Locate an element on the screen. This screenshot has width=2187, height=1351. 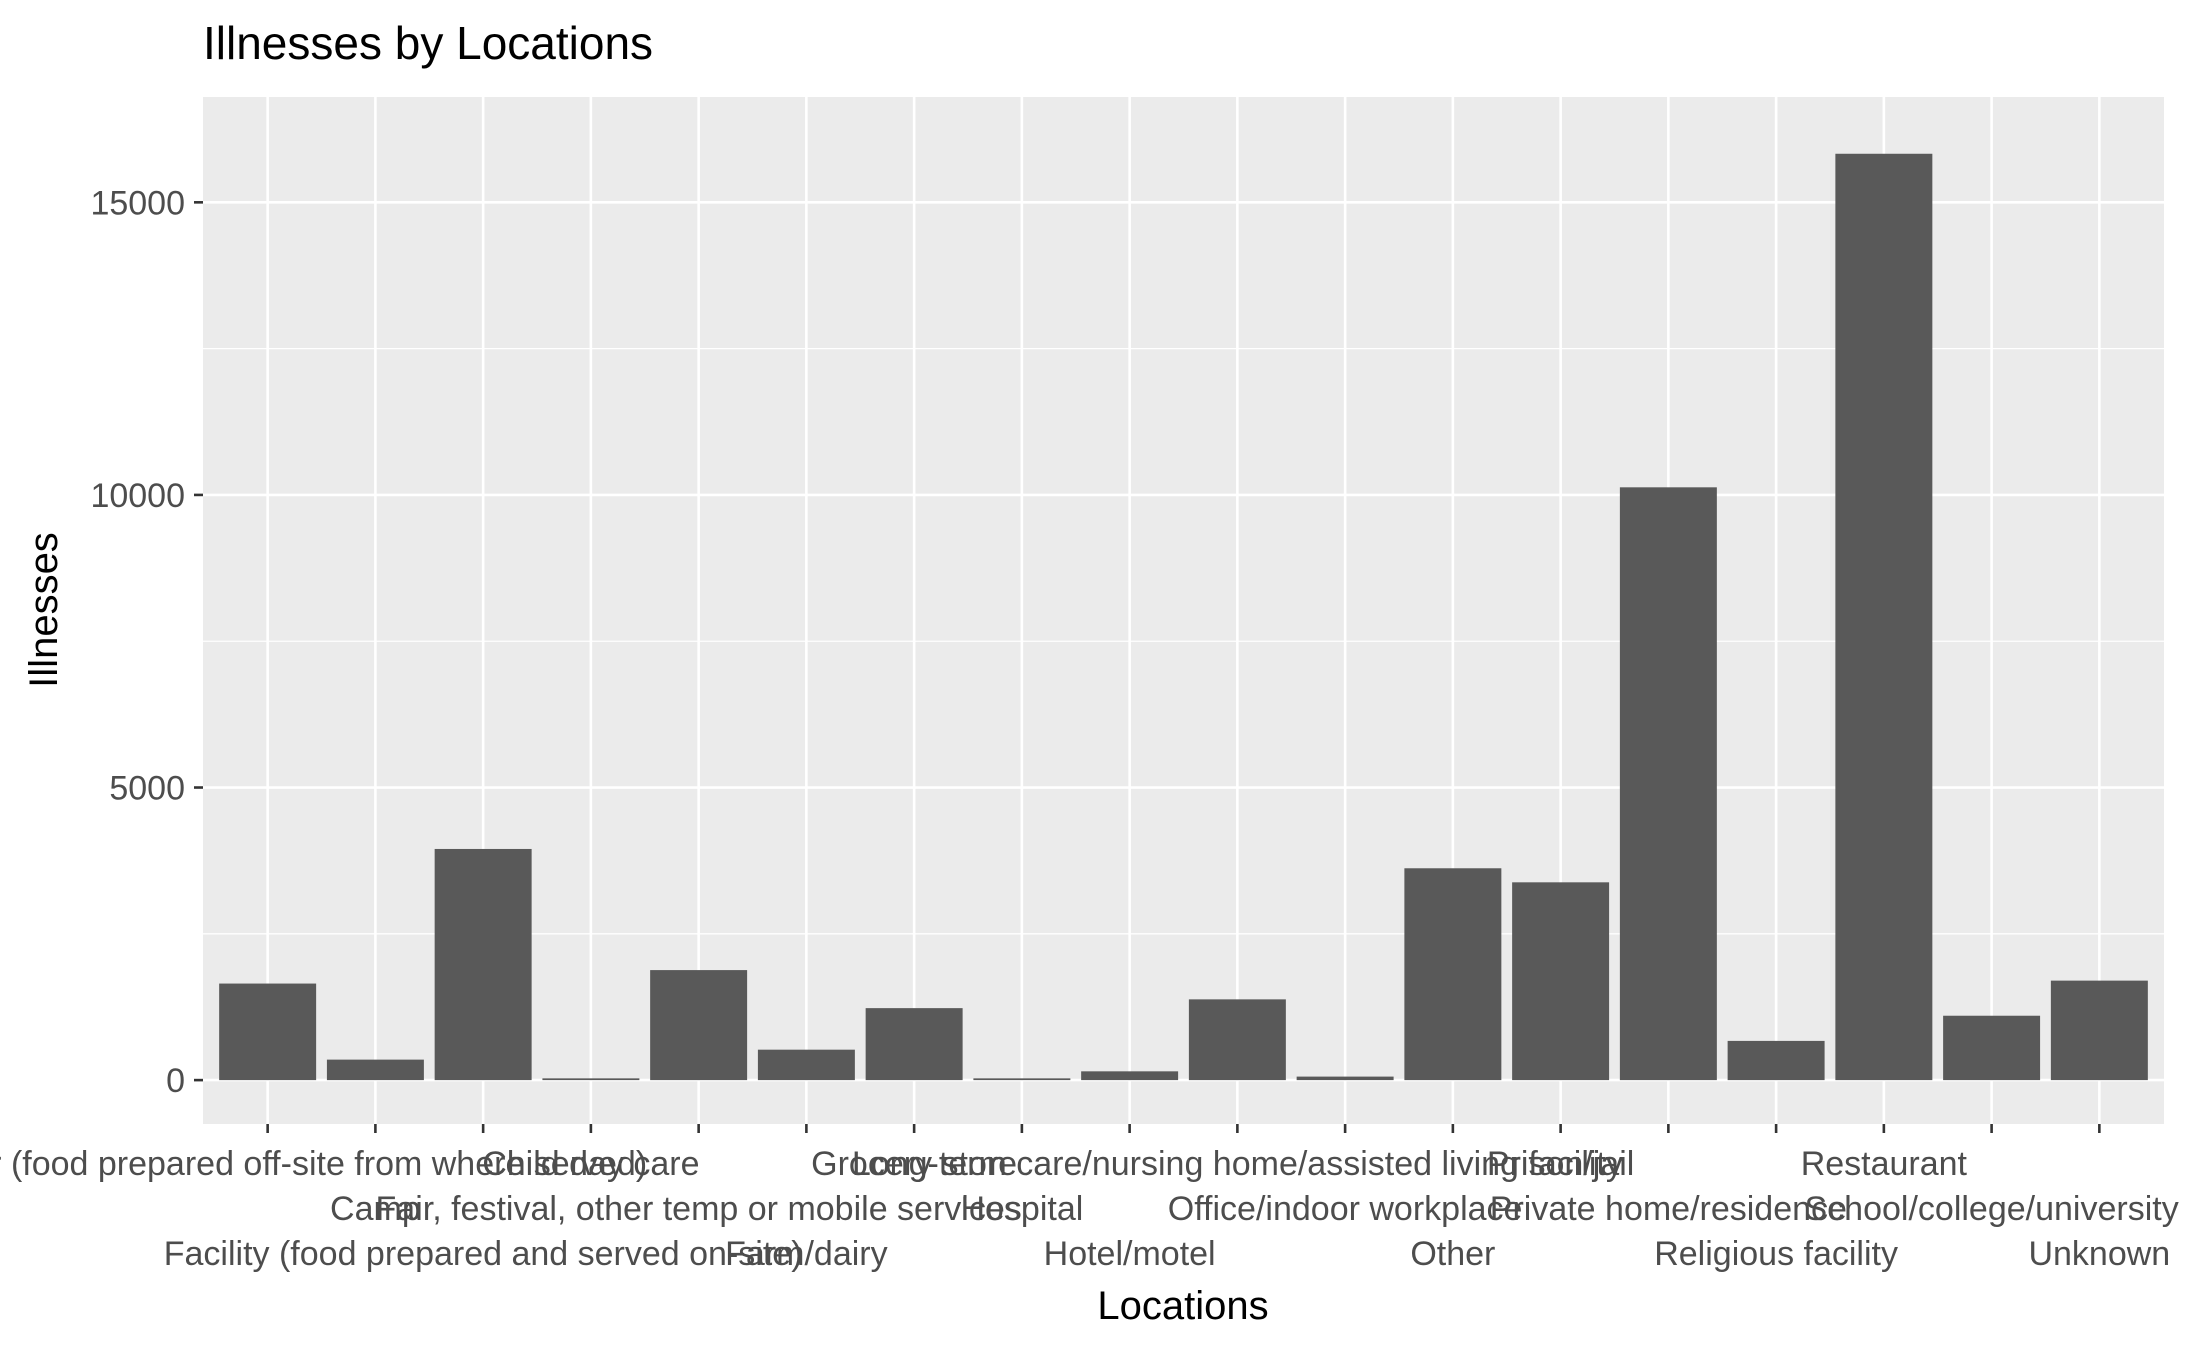
x-tick-label: Prison/jail is located at coordinates (1560, 1164).